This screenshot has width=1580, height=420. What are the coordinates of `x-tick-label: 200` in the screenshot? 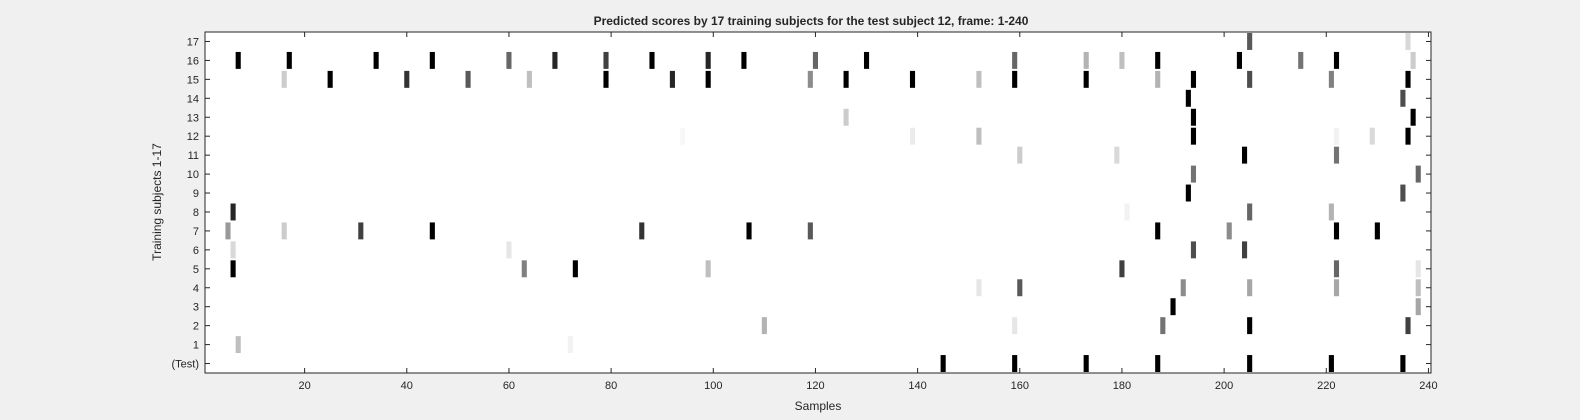 It's located at (1224, 386).